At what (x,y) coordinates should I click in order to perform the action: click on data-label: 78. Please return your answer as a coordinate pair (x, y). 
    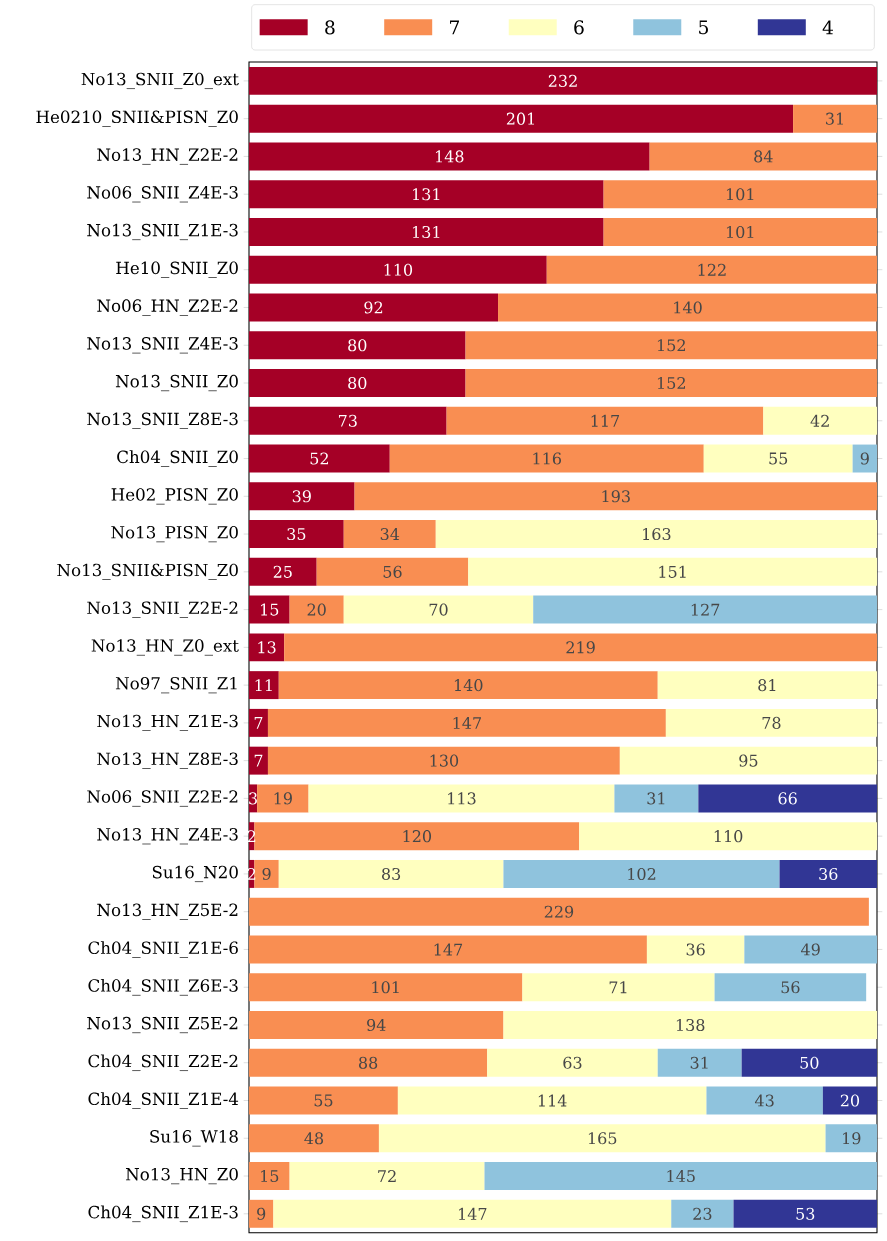
    Looking at the image, I should click on (771, 722).